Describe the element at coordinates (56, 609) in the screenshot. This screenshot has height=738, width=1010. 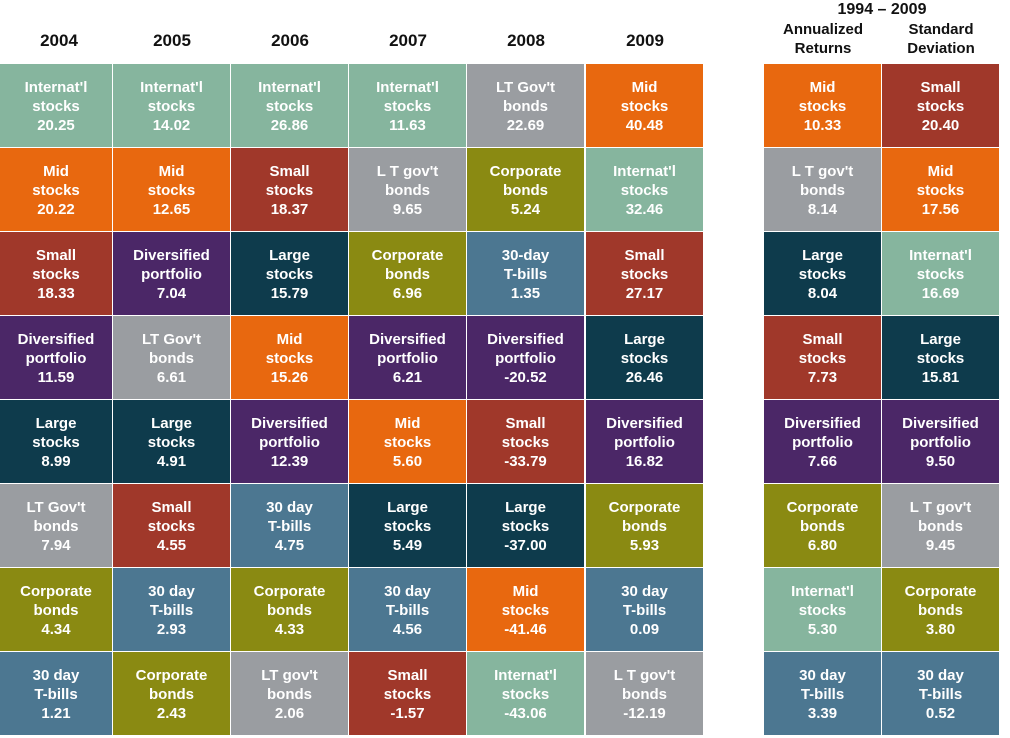
I see `cell-2004-rank-7: Corporate bonds 4.34` at that location.